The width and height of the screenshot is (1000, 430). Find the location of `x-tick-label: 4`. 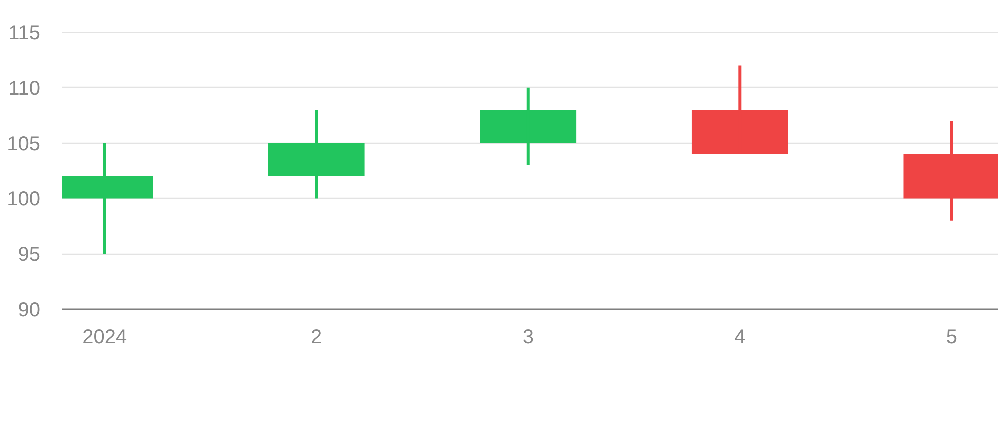

x-tick-label: 4 is located at coordinates (740, 337).